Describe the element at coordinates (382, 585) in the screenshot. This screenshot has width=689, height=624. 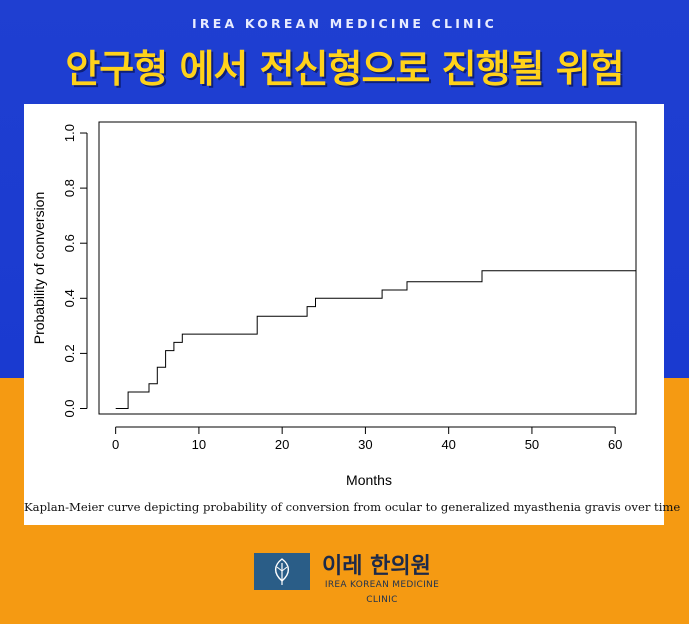
I see `logo-name-en-line1: IREA KOREAN MEDICINE` at that location.